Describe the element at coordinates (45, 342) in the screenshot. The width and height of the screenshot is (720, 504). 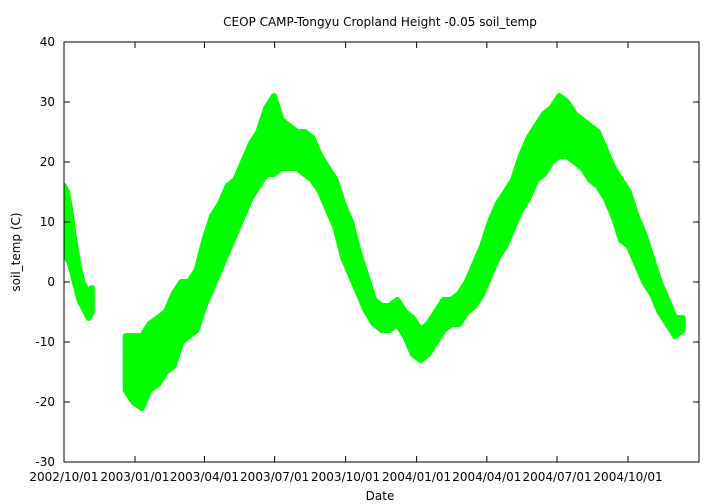
I see `y-tick-label: -10` at that location.